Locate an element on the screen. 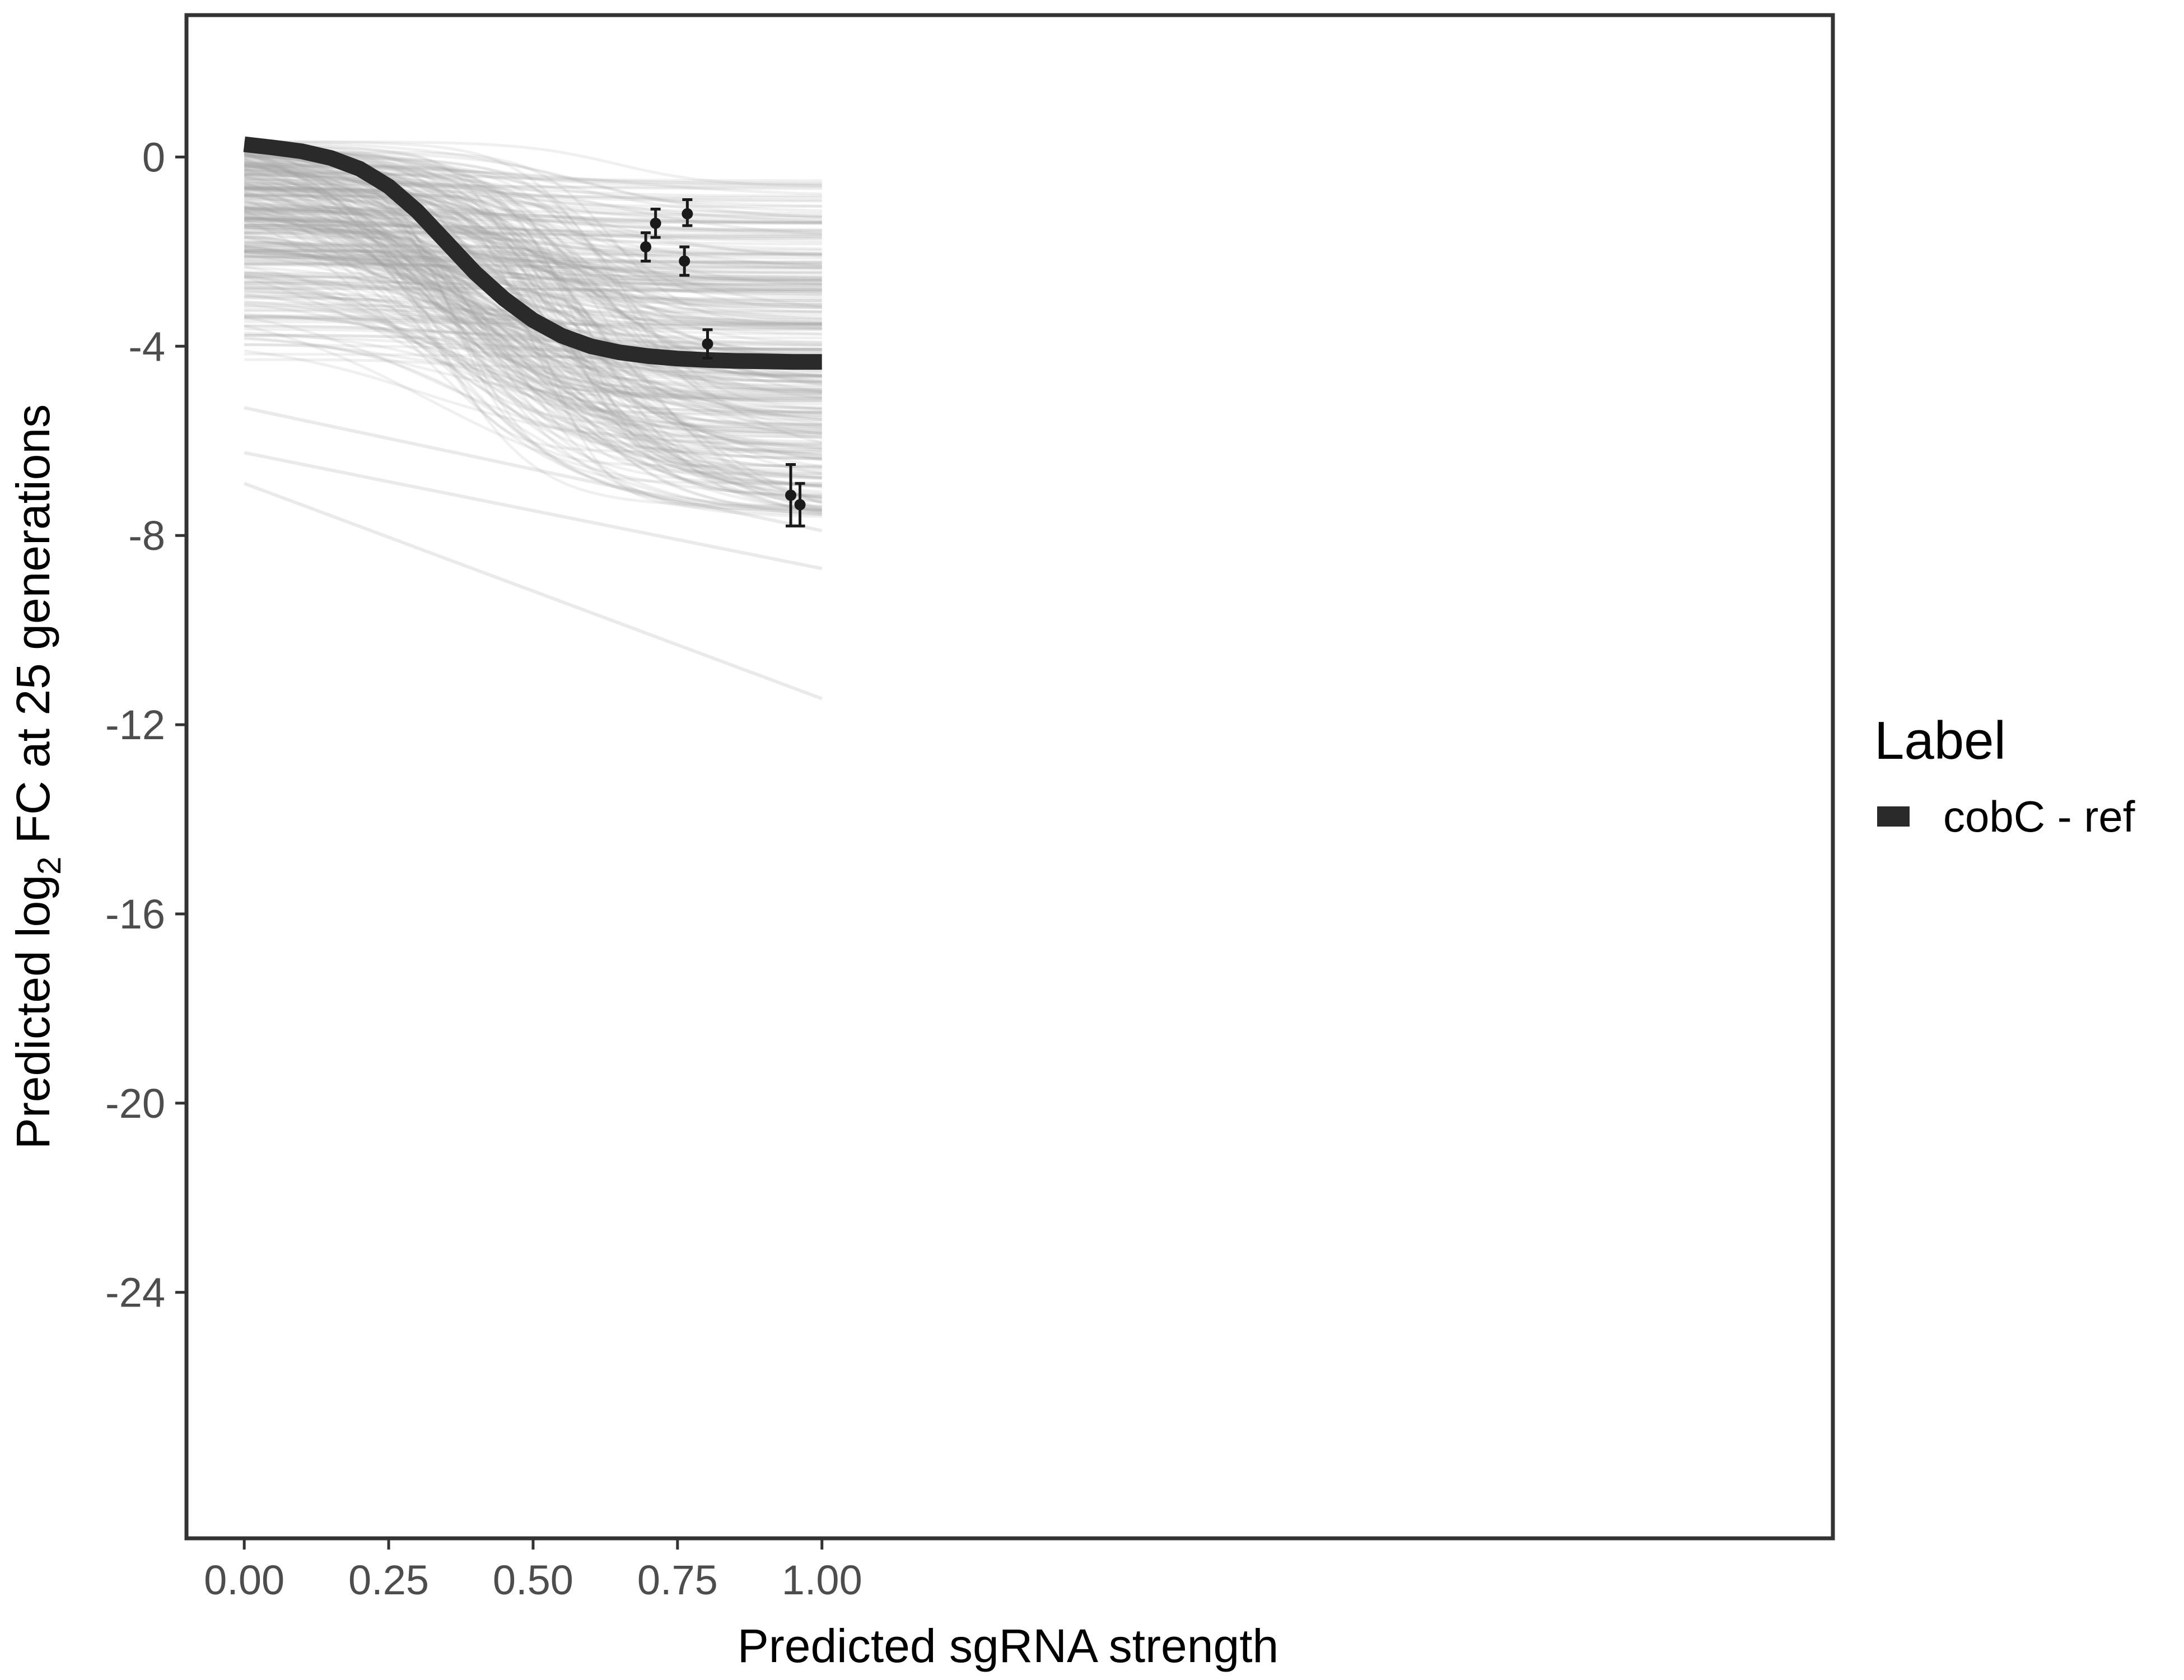 This screenshot has width=2184, height=1680. x-tick-label: 0.50 is located at coordinates (533, 1580).